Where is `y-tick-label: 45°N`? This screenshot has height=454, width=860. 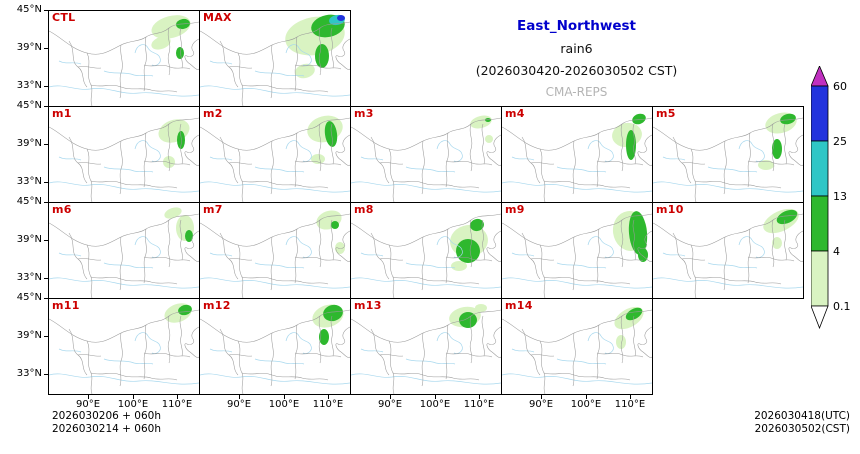 y-tick-label: 45°N is located at coordinates (29, 201).